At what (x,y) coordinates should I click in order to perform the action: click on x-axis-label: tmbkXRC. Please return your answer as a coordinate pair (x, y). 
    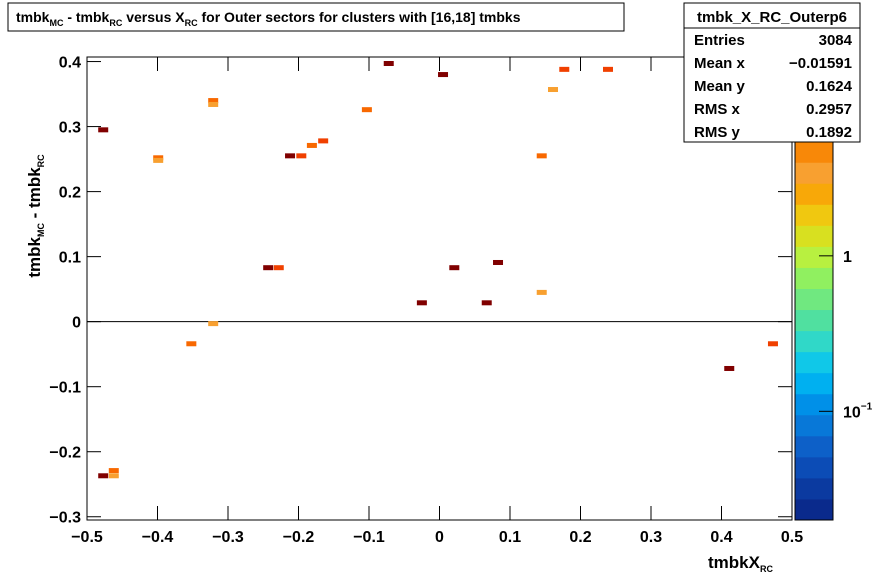
    Looking at the image, I should click on (740, 563).